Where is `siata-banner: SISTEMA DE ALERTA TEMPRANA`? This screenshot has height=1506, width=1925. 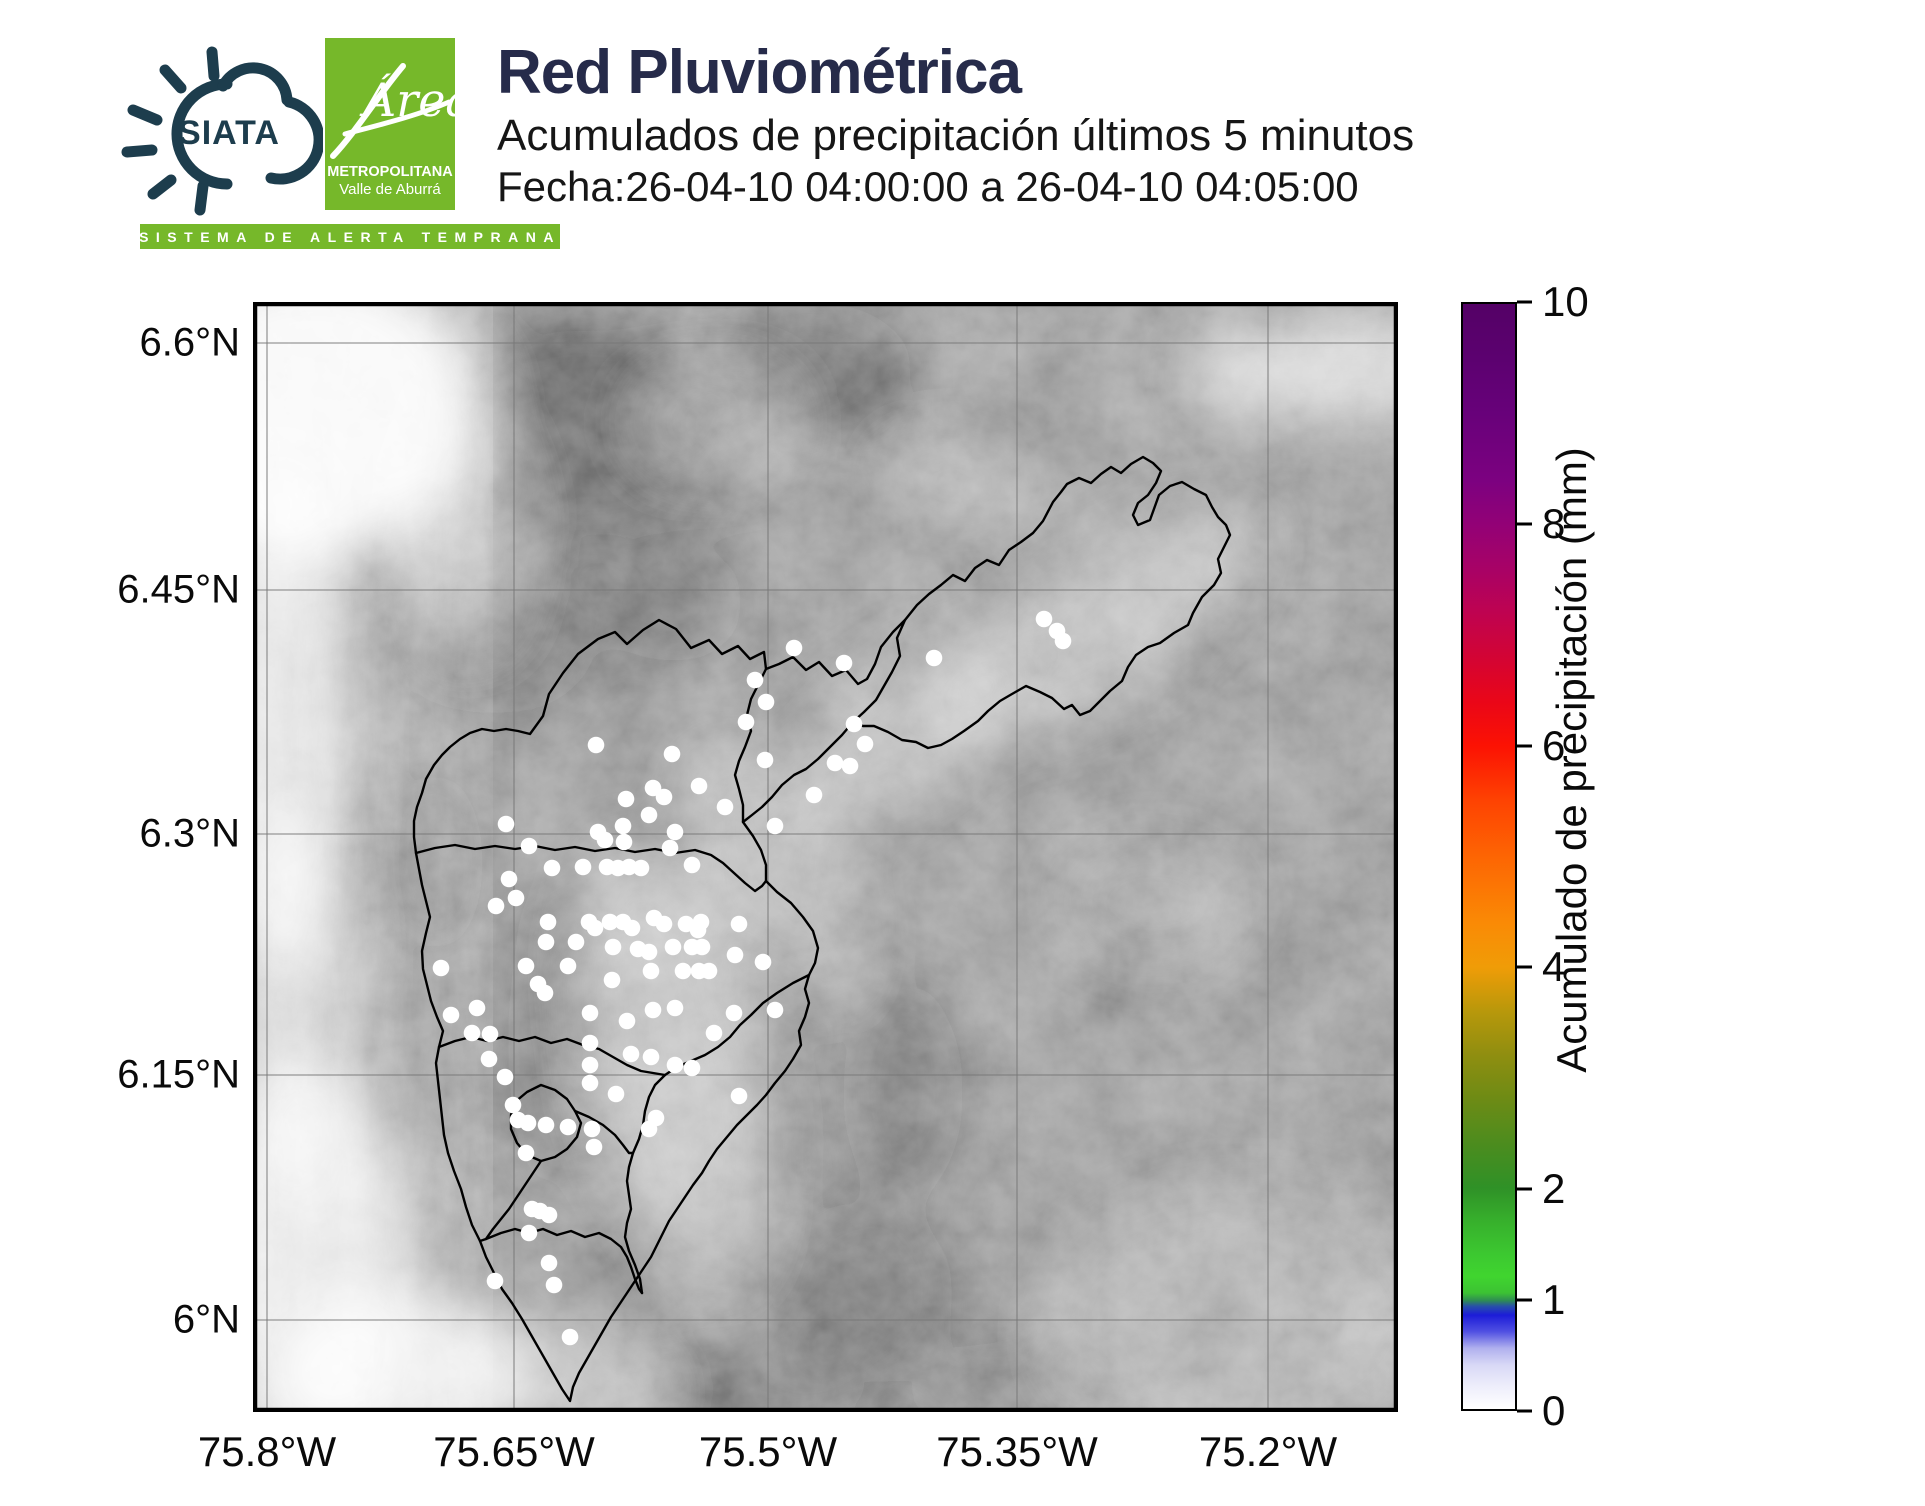
siata-banner: SISTEMA DE ALERTA TEMPRANA is located at coordinates (350, 236).